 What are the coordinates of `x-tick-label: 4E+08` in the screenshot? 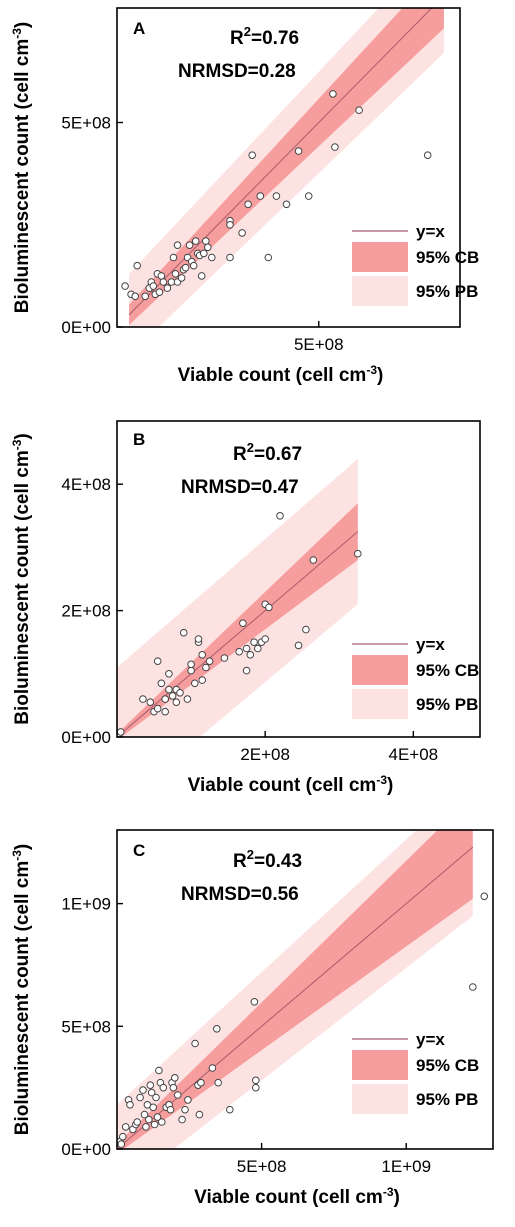 It's located at (414, 754).